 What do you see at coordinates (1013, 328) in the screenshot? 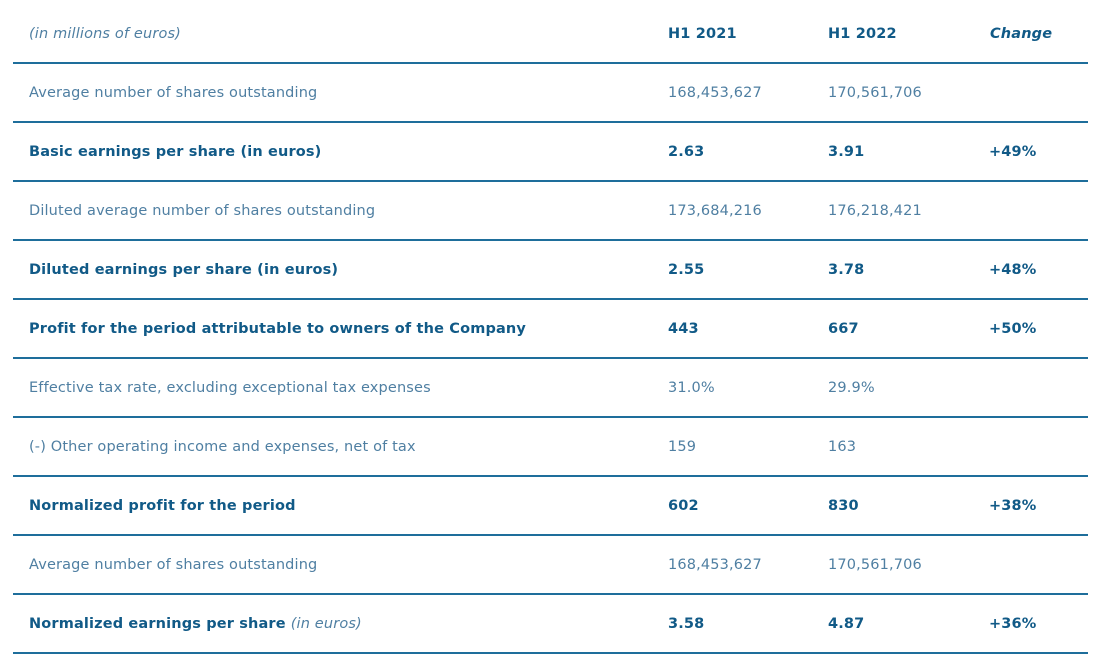
I see `row-change: +50%` at bounding box center [1013, 328].